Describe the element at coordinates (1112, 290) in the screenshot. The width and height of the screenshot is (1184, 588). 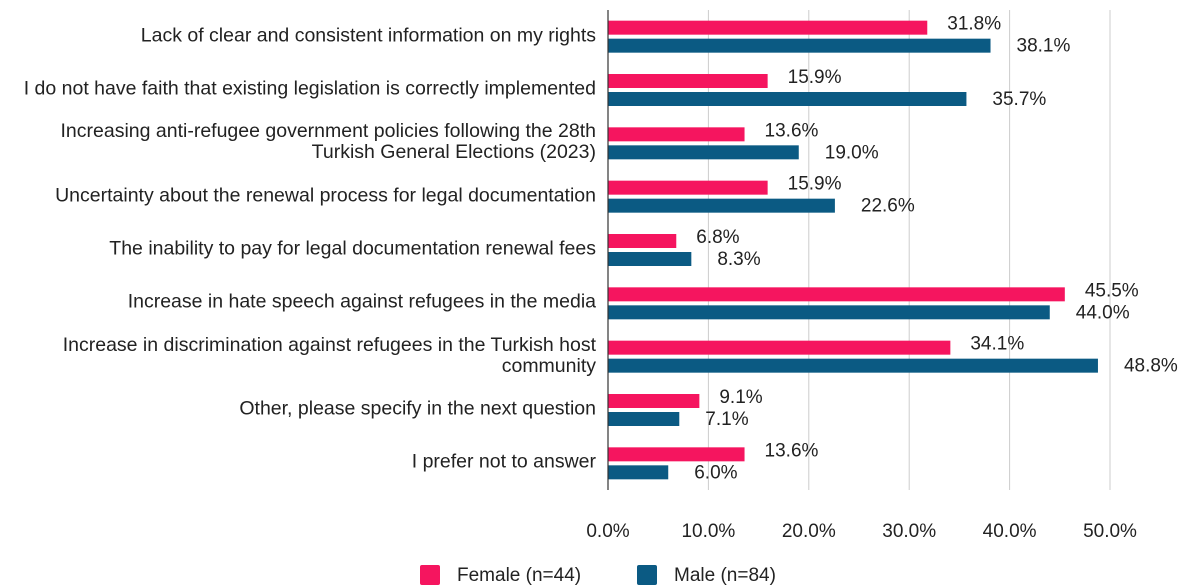
I see `value-label: 45.5%` at that location.